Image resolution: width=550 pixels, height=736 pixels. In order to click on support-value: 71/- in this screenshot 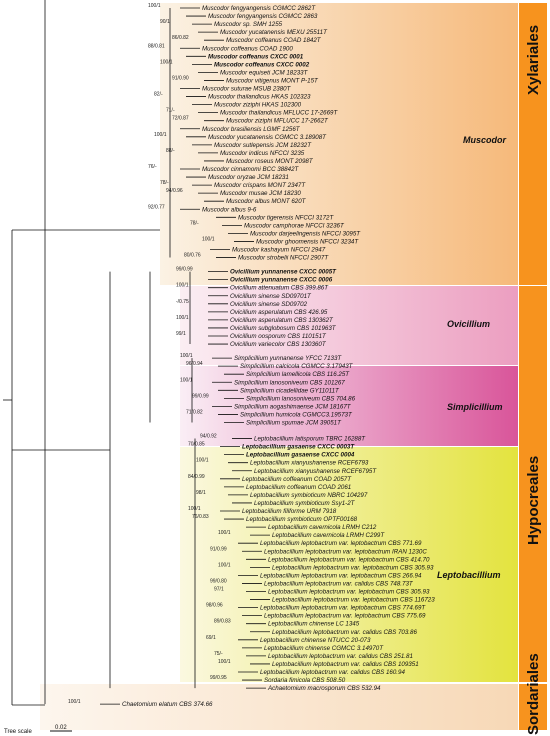, I will do `click(170, 111)`.